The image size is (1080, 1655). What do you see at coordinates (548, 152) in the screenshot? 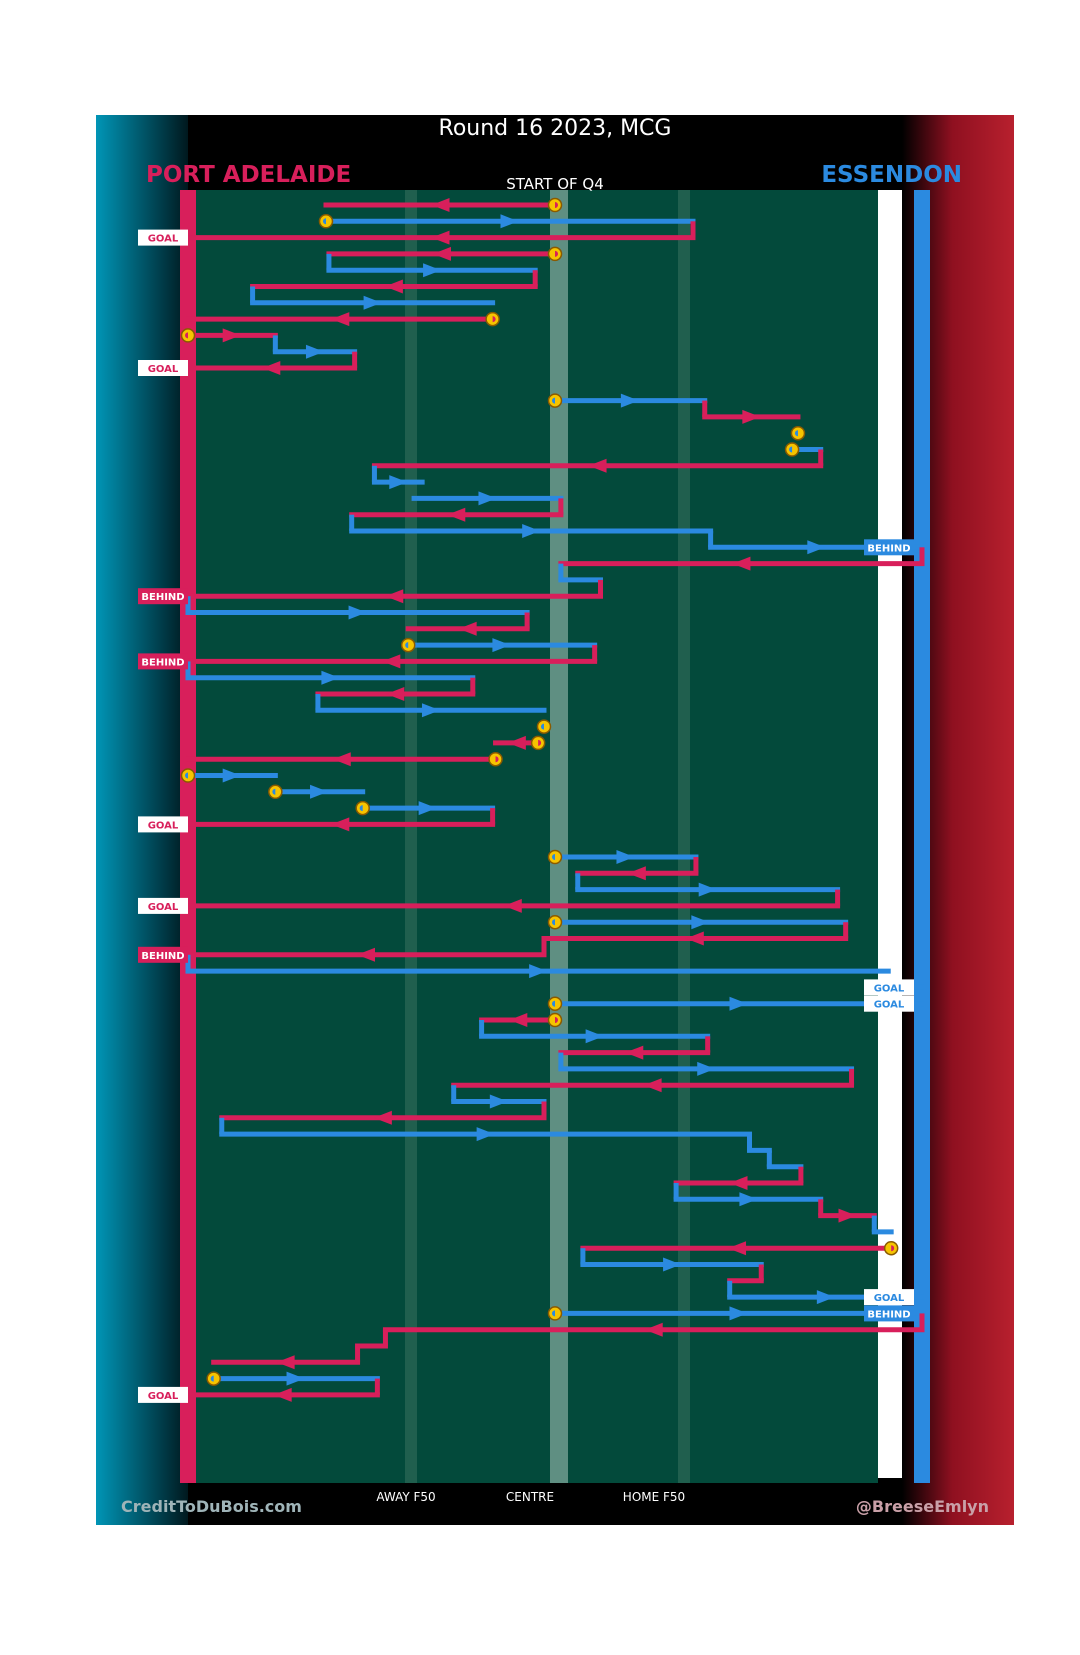
I see `top-bar` at bounding box center [548, 152].